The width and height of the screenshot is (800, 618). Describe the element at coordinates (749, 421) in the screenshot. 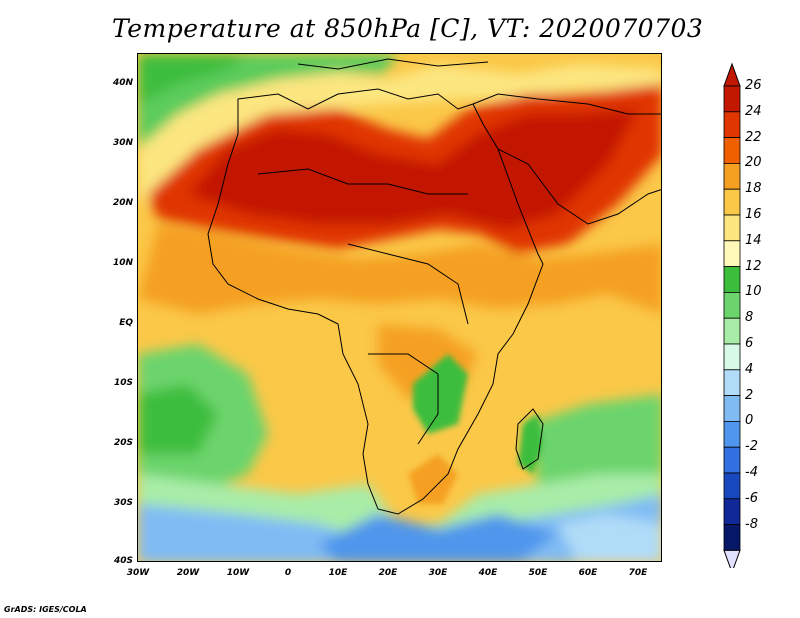

I see `colorbar-label: 0` at that location.